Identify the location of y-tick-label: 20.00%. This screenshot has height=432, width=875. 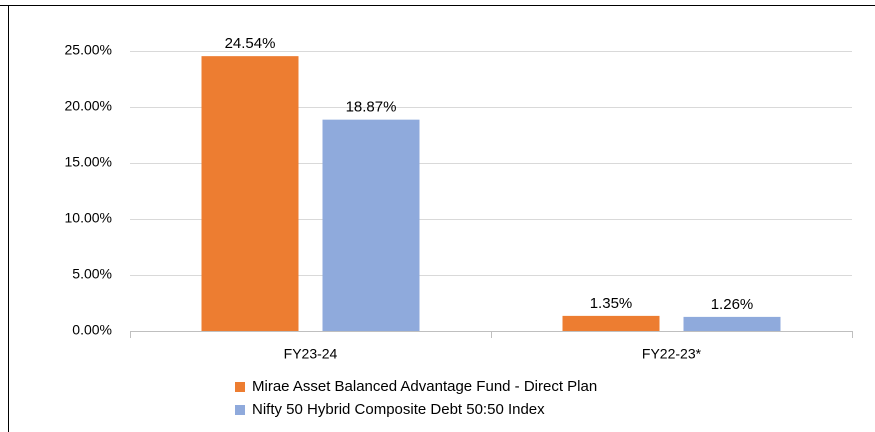
(88, 106).